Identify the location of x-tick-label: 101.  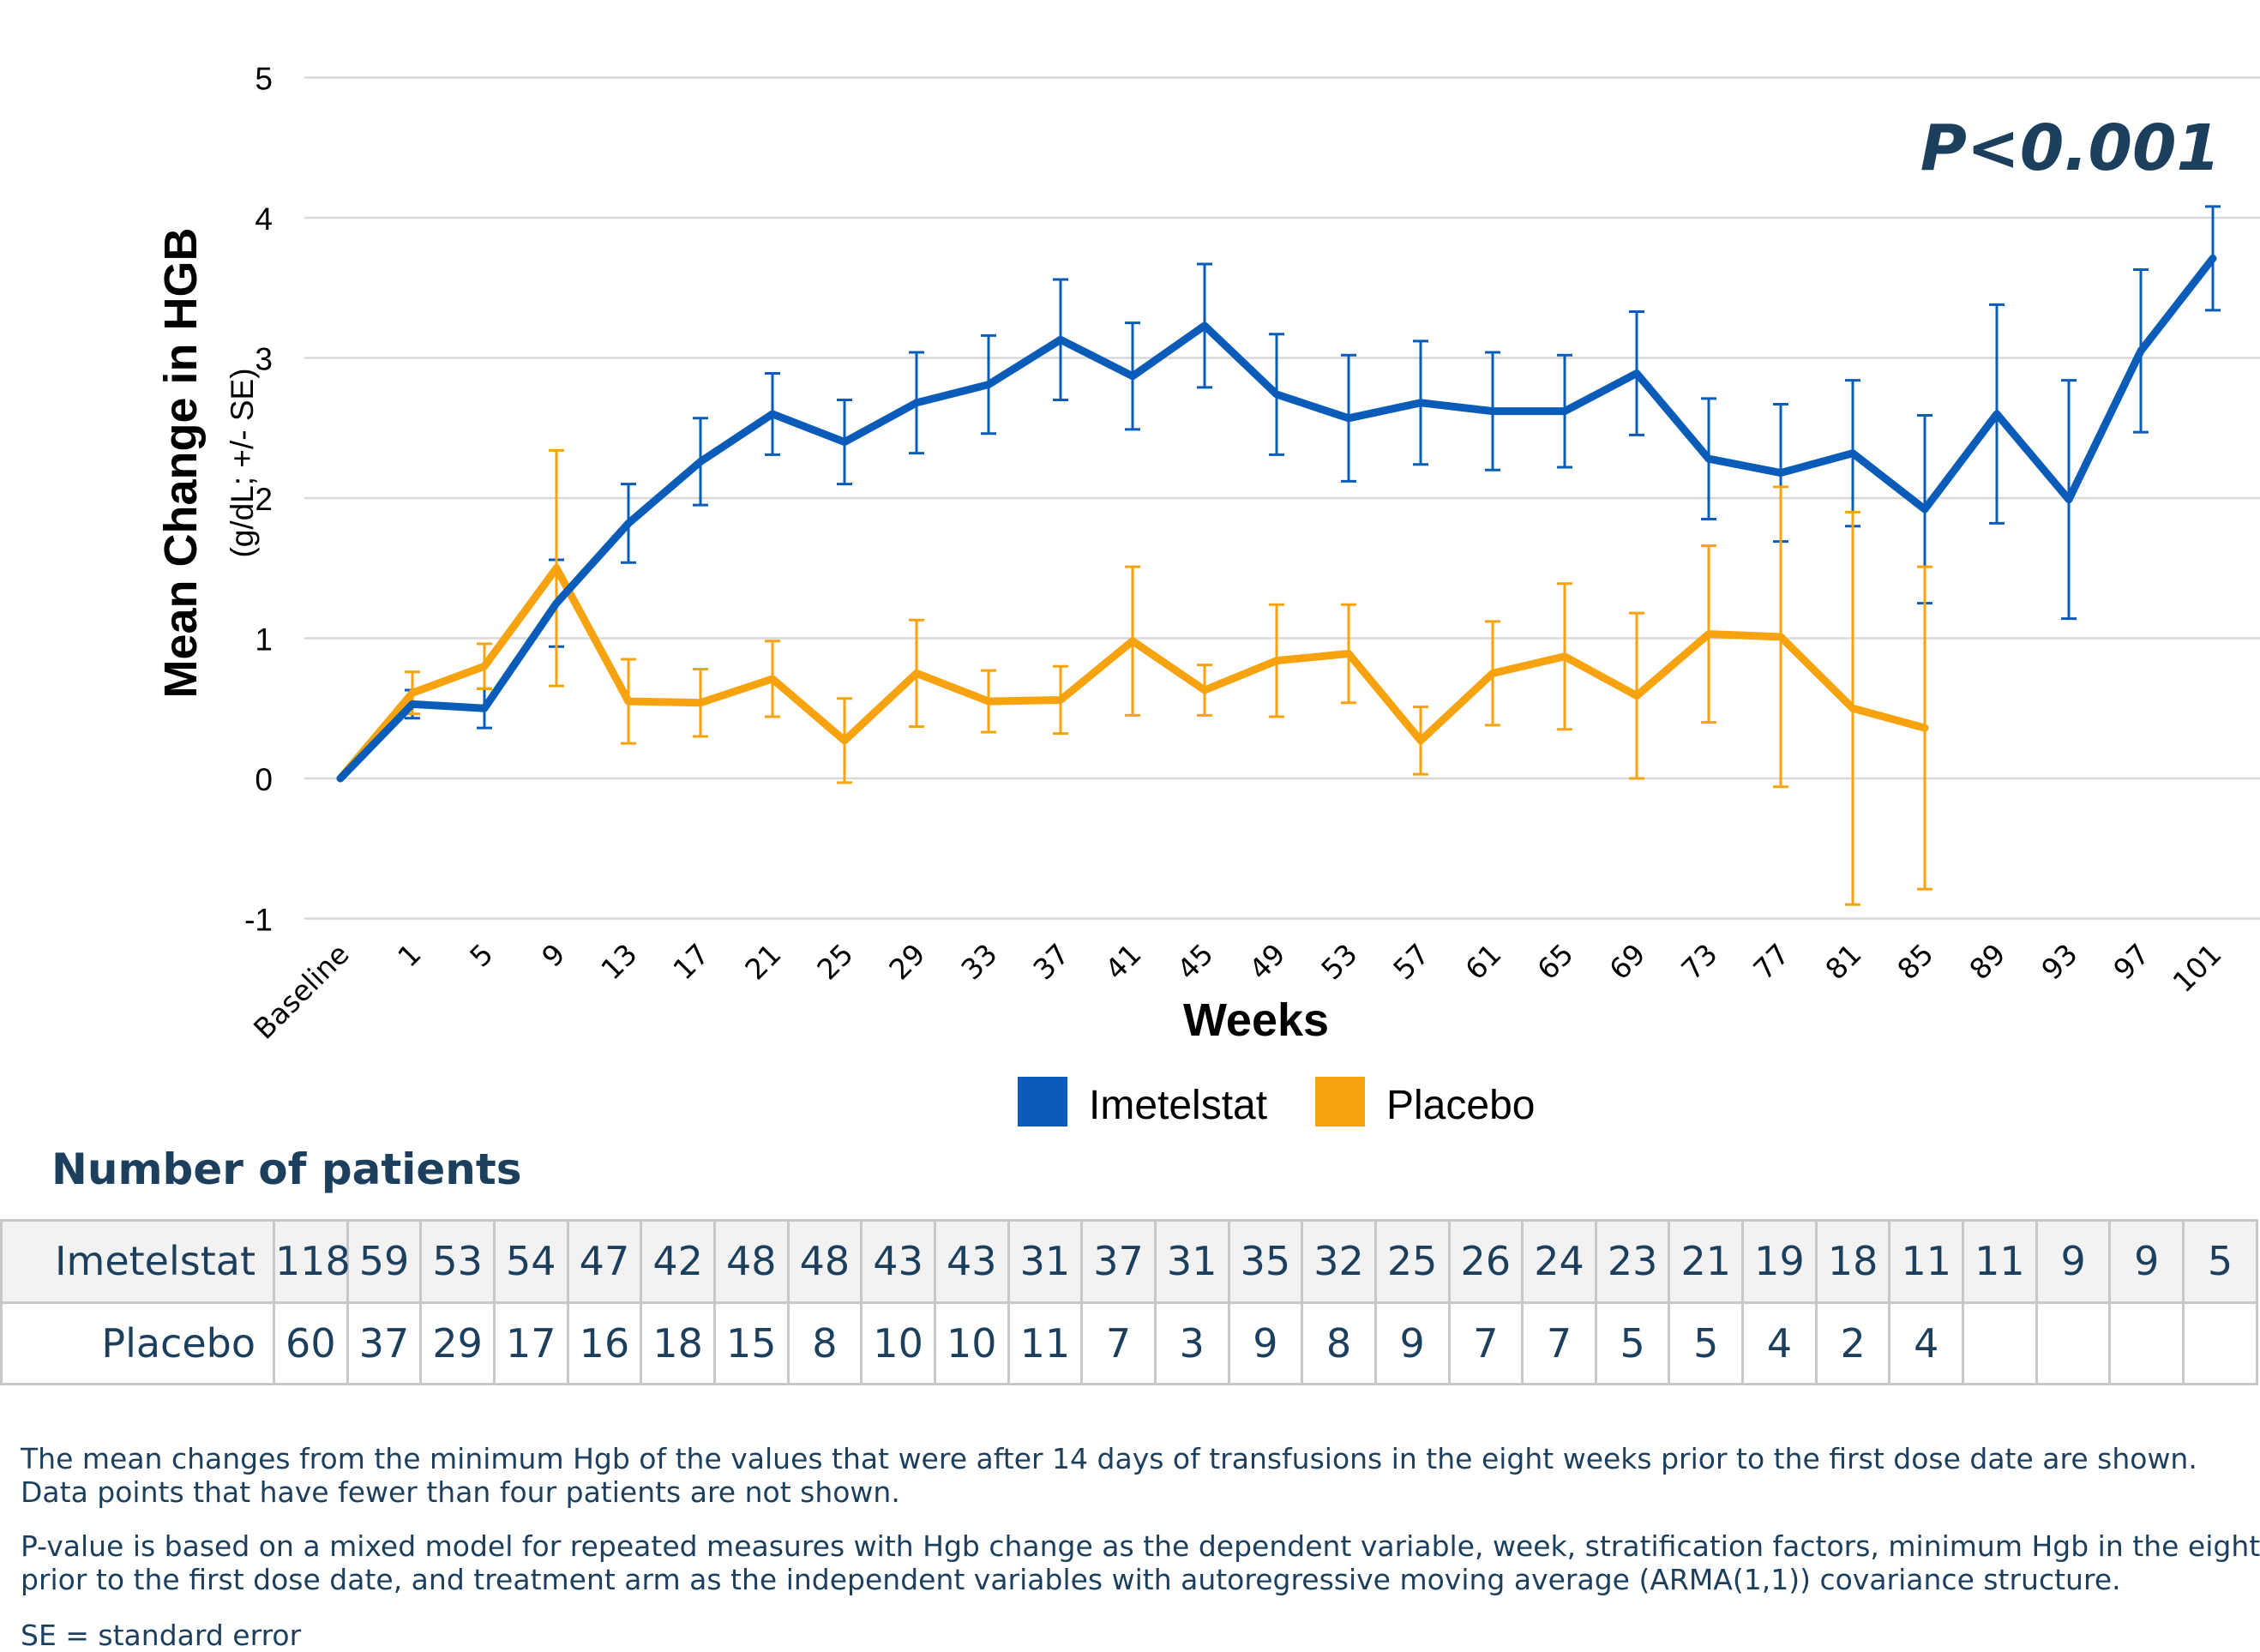
(2198, 968).